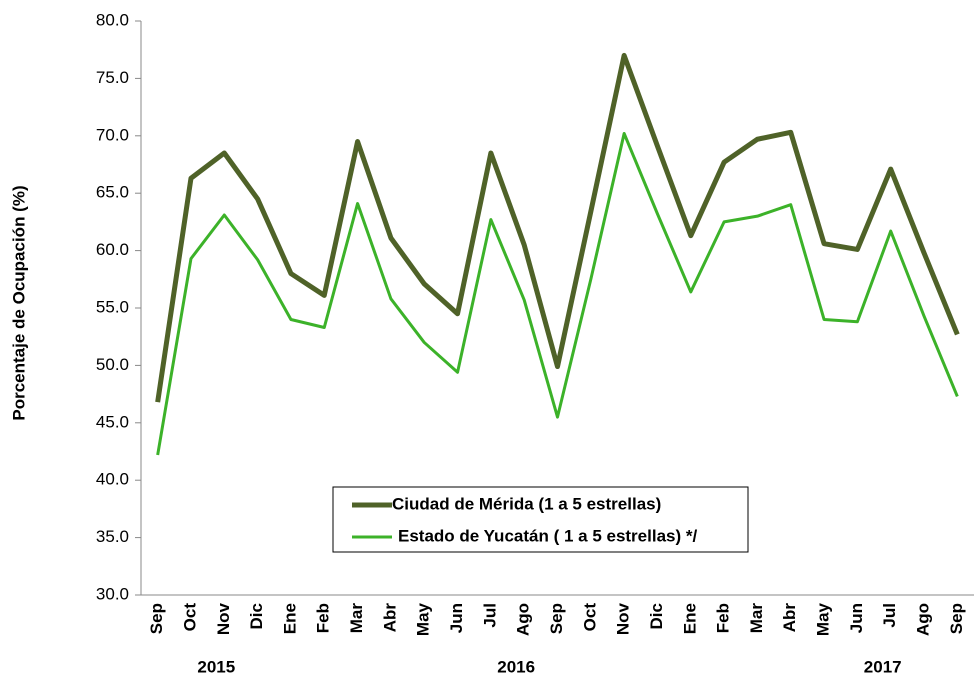 This screenshot has width=974, height=678. I want to click on year-label: 2017, so click(883, 666).